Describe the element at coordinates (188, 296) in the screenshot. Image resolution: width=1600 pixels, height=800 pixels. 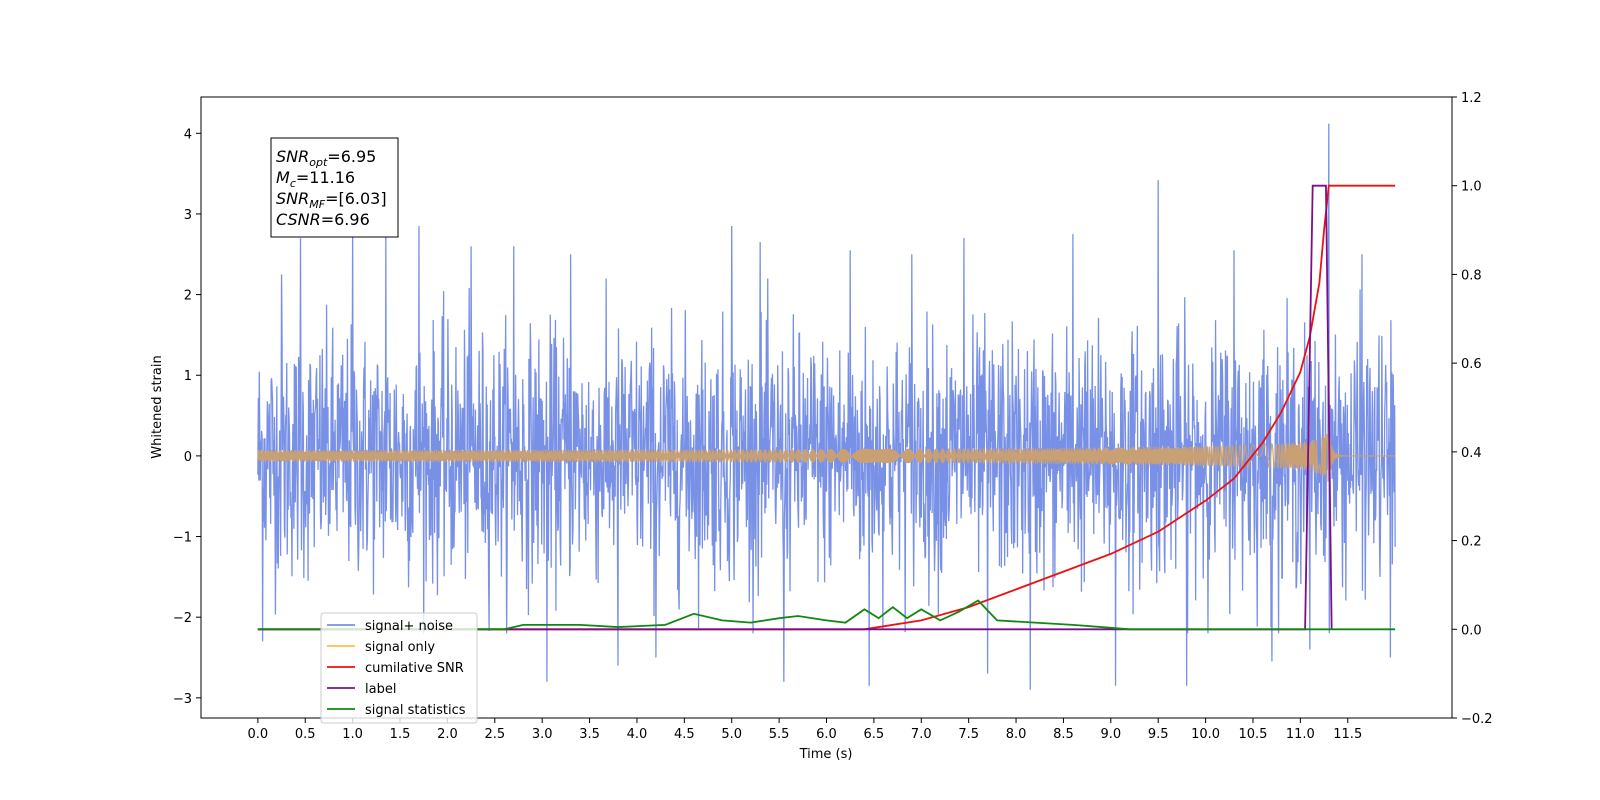
I see `y-left-tick-label: 2` at that location.